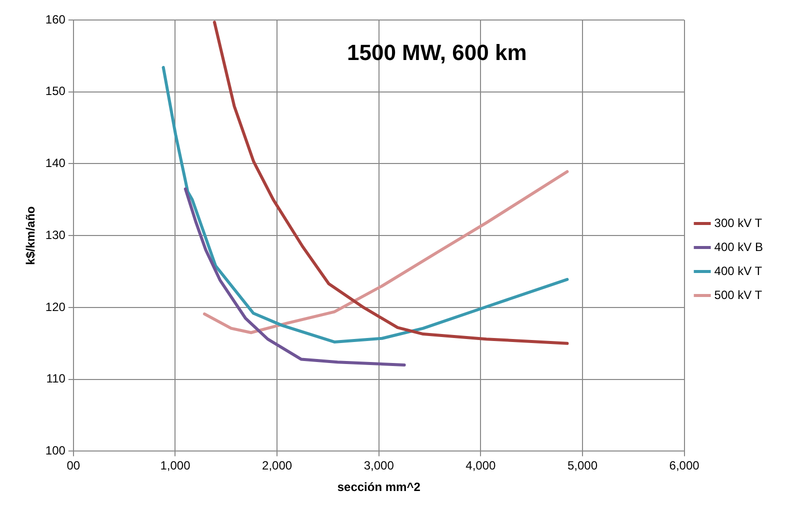 The height and width of the screenshot is (513, 793). I want to click on y-tick-label: 140, so click(55, 163).